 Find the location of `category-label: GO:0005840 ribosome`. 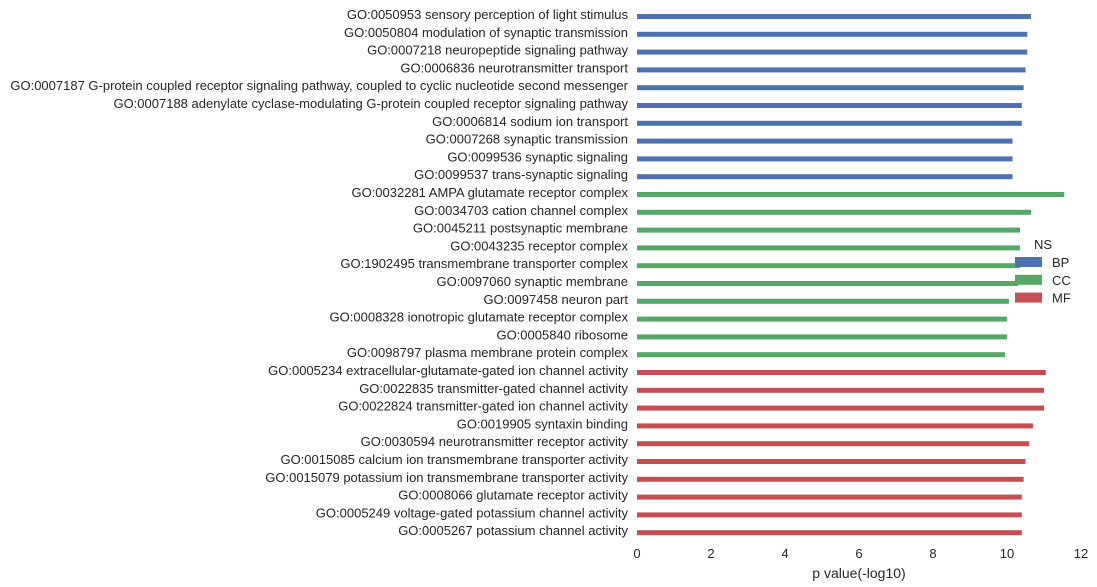

category-label: GO:0005840 ribosome is located at coordinates (562, 334).